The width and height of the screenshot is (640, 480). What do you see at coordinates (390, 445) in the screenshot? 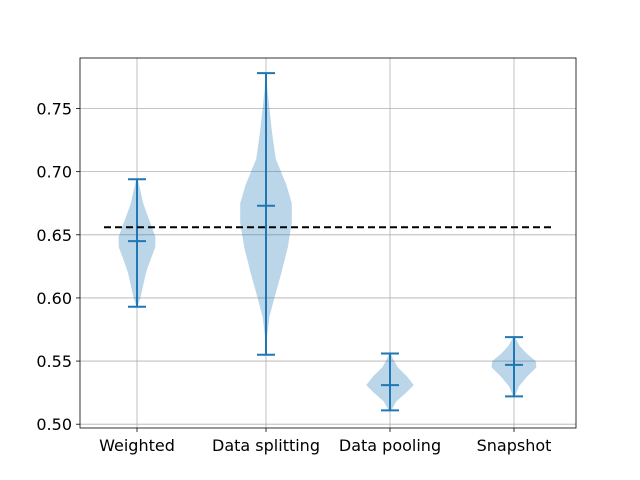
I see `x-tick-label: Data pooling` at bounding box center [390, 445].